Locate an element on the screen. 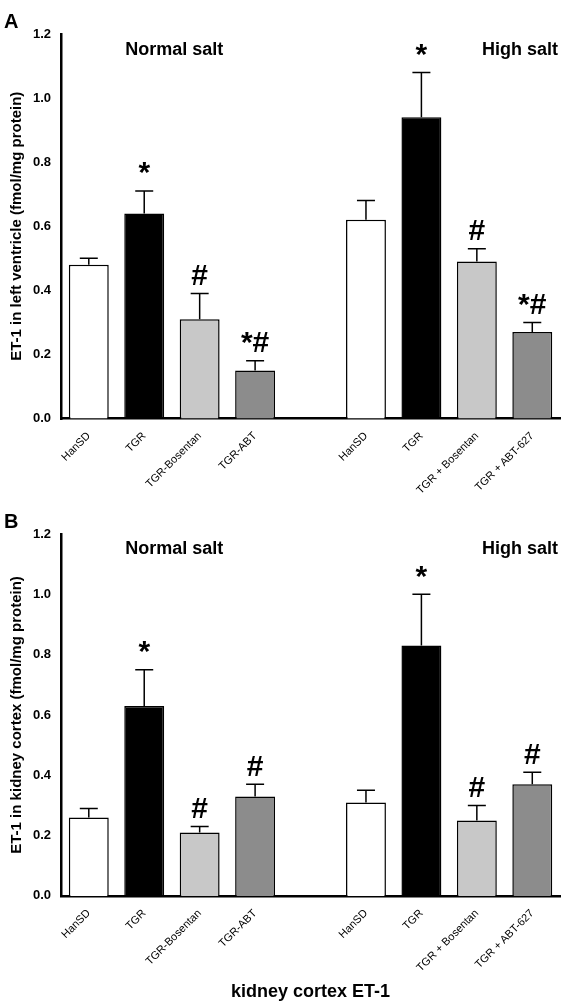 This screenshot has height=1007, width=566. x-axis-title: kidney cortex ET-1 is located at coordinates (311, 991).